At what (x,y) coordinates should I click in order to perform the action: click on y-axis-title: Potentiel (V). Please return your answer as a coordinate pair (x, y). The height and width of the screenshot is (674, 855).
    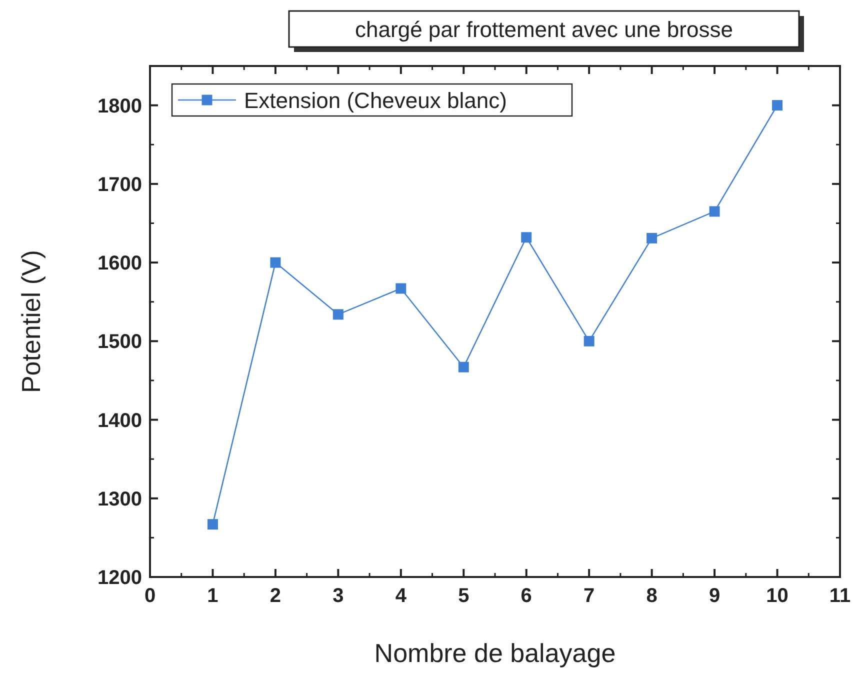
    Looking at the image, I should click on (31, 322).